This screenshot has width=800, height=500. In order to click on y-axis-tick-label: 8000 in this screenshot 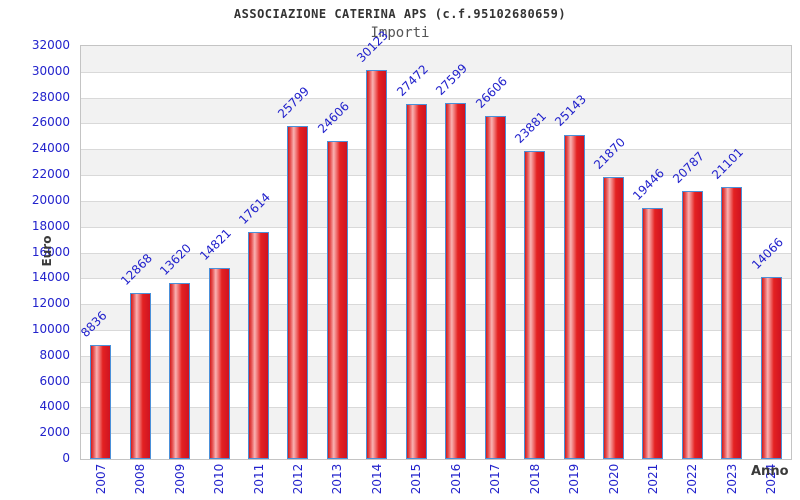, I will do `click(54, 354)`.